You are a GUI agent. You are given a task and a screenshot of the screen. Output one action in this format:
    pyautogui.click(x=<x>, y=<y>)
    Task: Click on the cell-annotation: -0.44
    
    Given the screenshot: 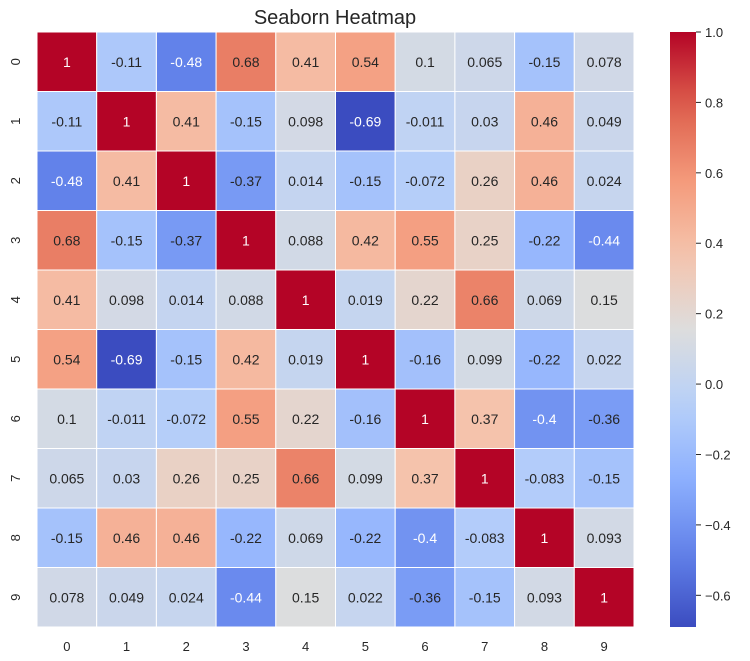 What is the action you would take?
    pyautogui.click(x=246, y=597)
    